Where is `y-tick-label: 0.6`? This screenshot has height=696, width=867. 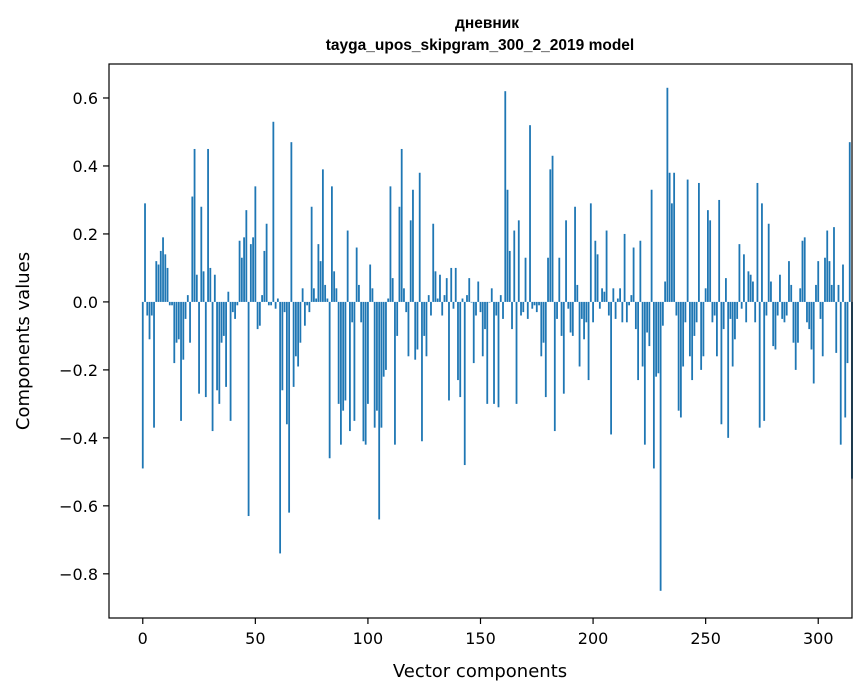
y-tick-label: 0.6 is located at coordinates (85, 98).